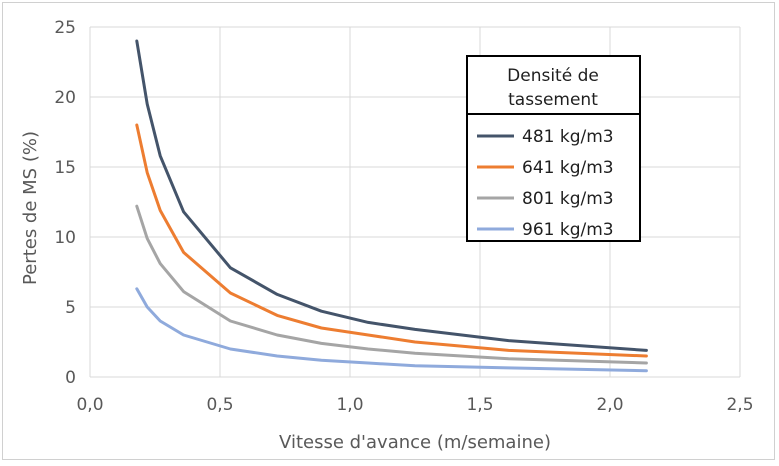 This screenshot has width=779, height=466. What do you see at coordinates (545, 183) in the screenshot?
I see `legend-items: 481 kg/m3 641 kg/m3 801 kg/m3 961 kg/m3` at bounding box center [545, 183].